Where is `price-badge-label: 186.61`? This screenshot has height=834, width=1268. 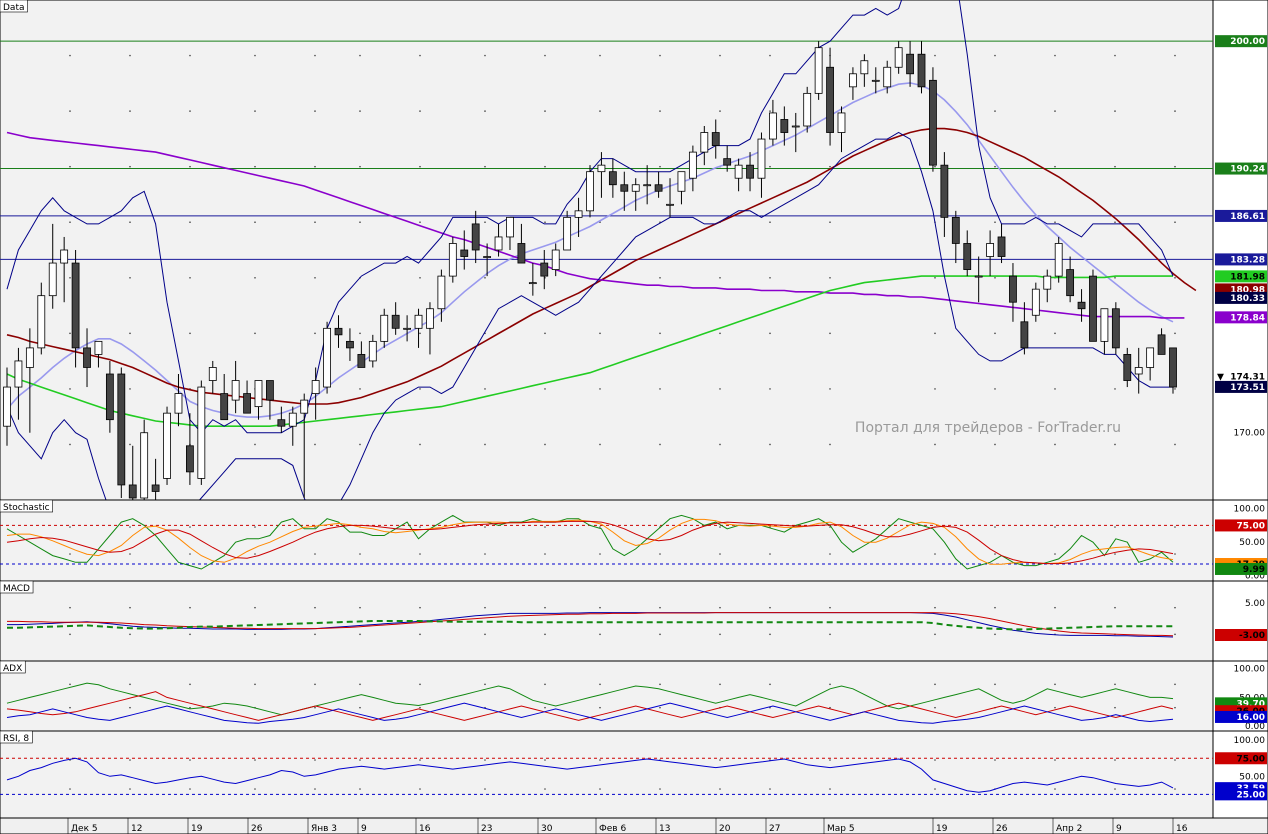 price-badge-label: 186.61 is located at coordinates (1247, 217).